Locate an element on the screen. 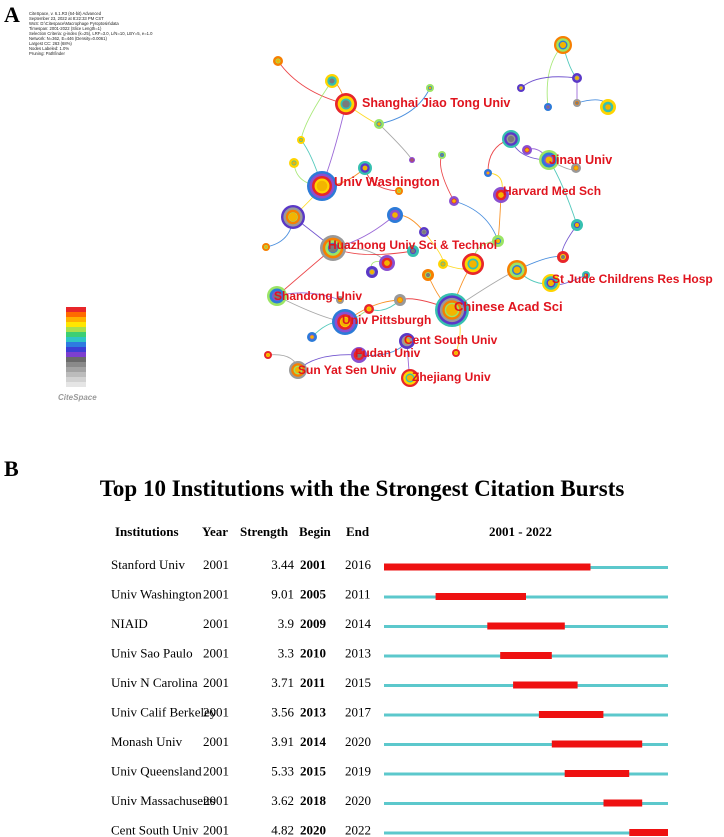  row-end: 2017 is located at coordinates (358, 712).